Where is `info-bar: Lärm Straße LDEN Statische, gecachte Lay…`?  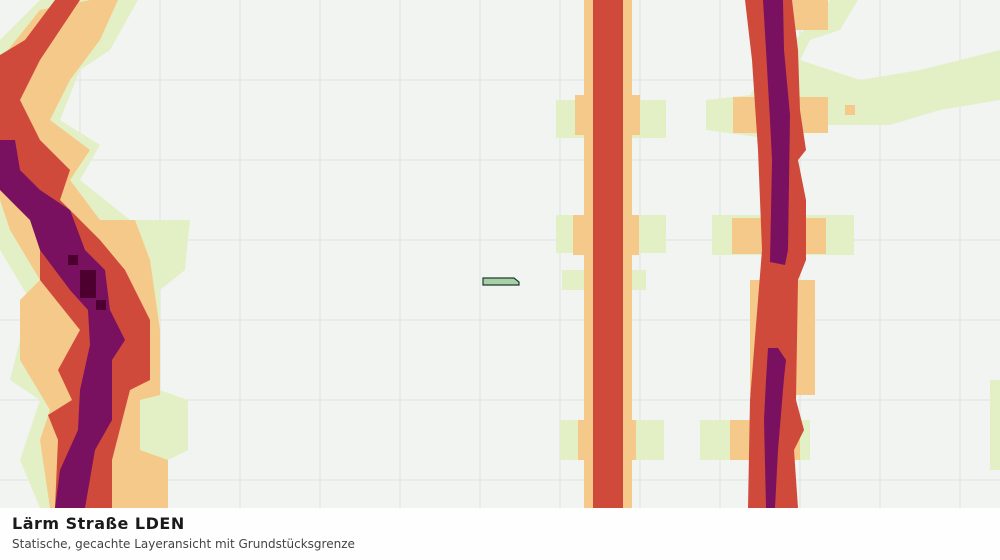
info-bar: Lärm Straße LDEN Statische, gecachte Lay… is located at coordinates (500, 534).